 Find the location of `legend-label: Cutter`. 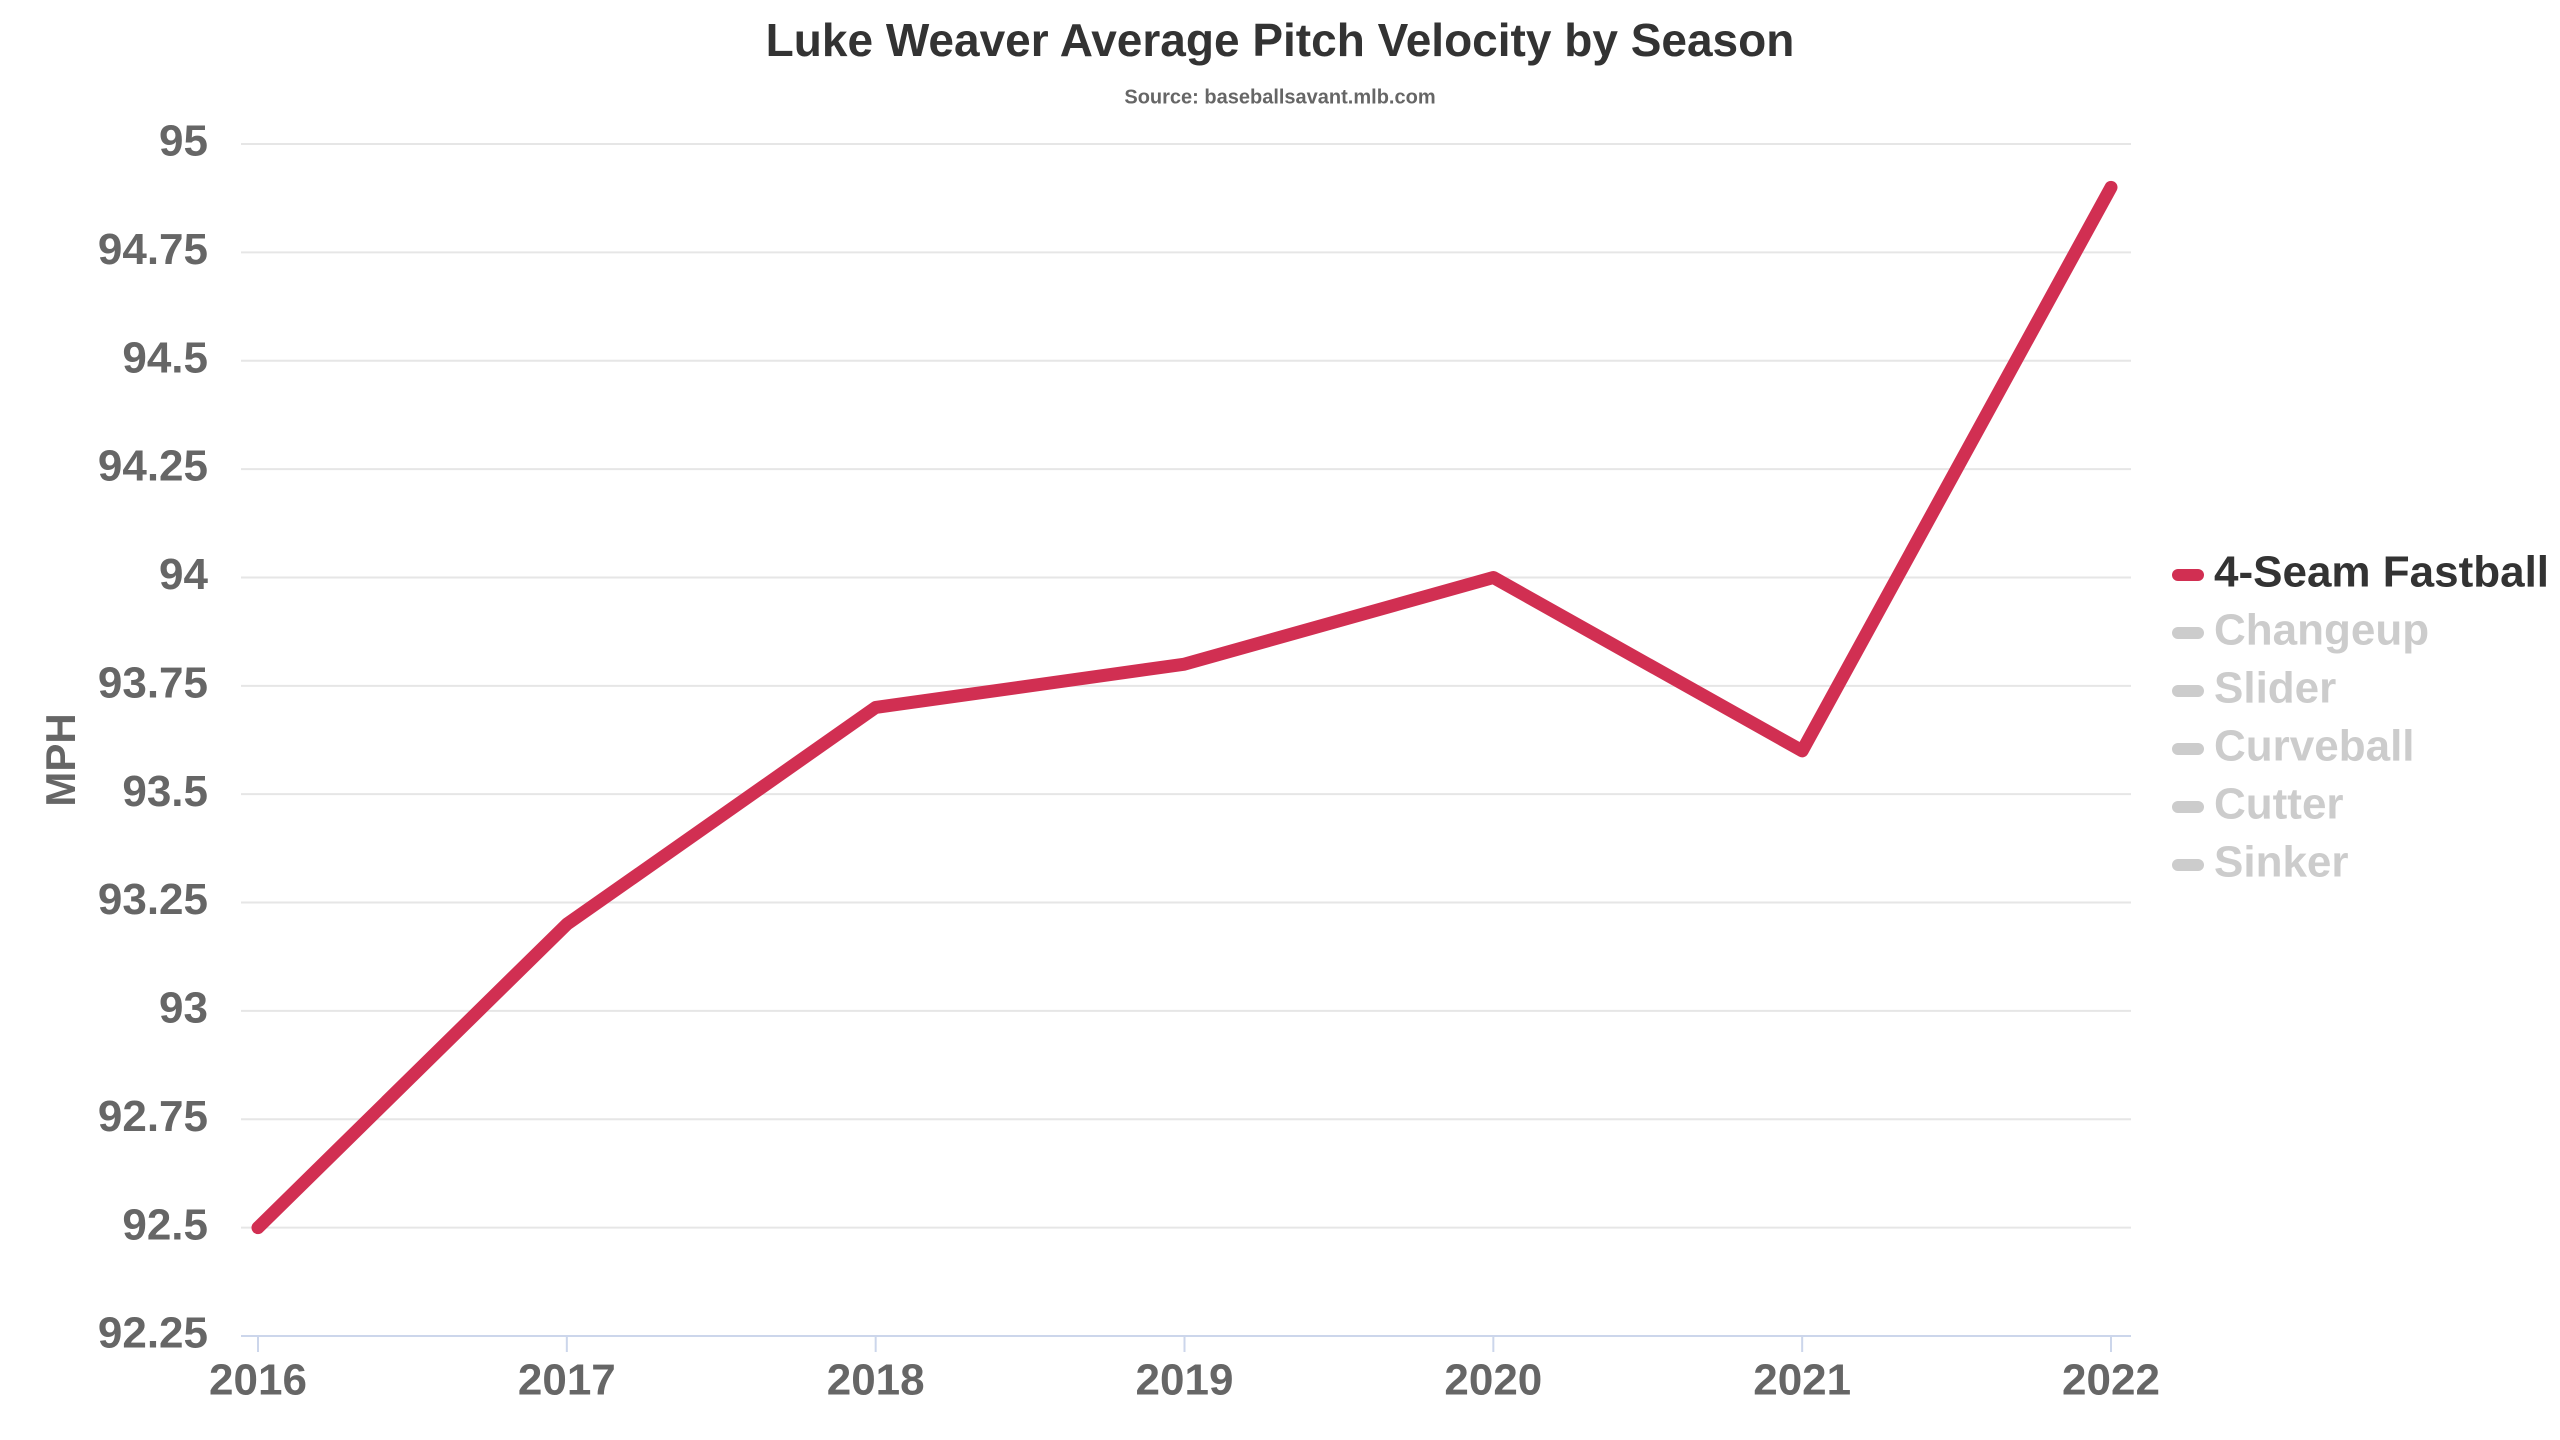

legend-label: Cutter is located at coordinates (2279, 804).